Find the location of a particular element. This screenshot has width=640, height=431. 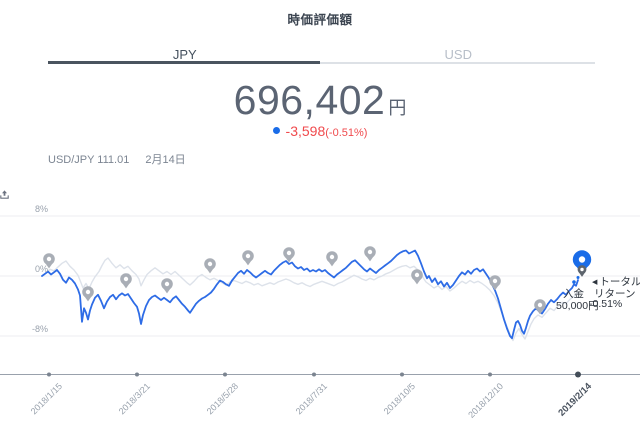

currency-tabs: JPY USD is located at coordinates (321, 54).